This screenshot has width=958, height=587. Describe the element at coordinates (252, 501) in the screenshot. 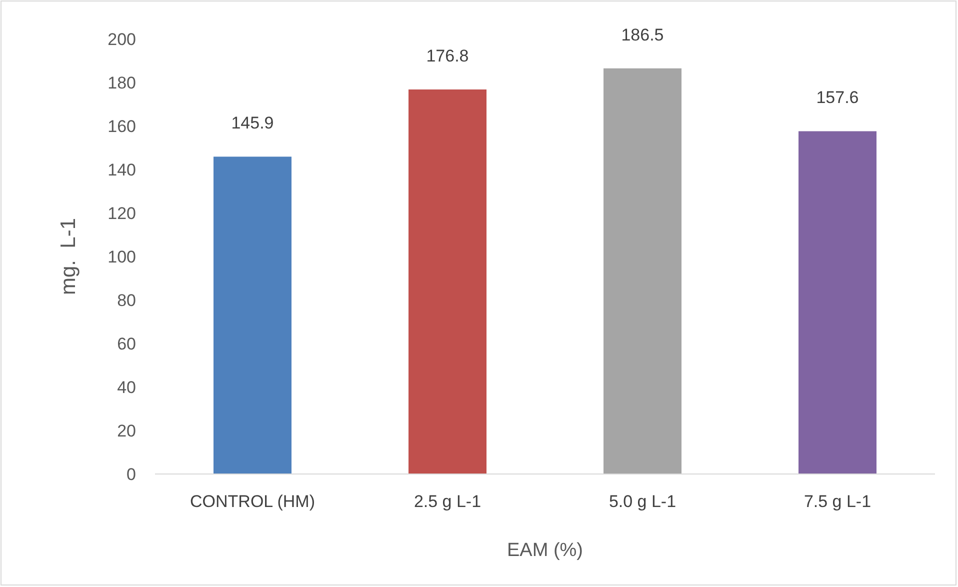

I see `x-tick-label: CONTROL (HM)` at that location.